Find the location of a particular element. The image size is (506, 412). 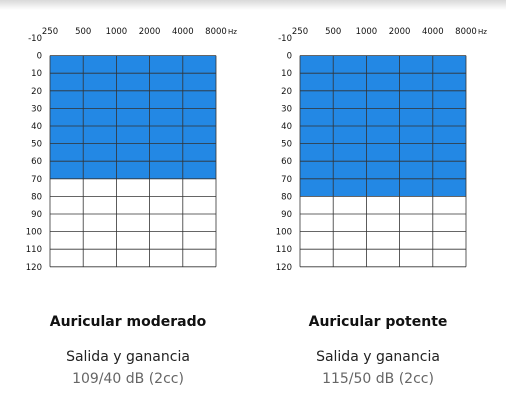

top-shadow-bar is located at coordinates (253, 5).